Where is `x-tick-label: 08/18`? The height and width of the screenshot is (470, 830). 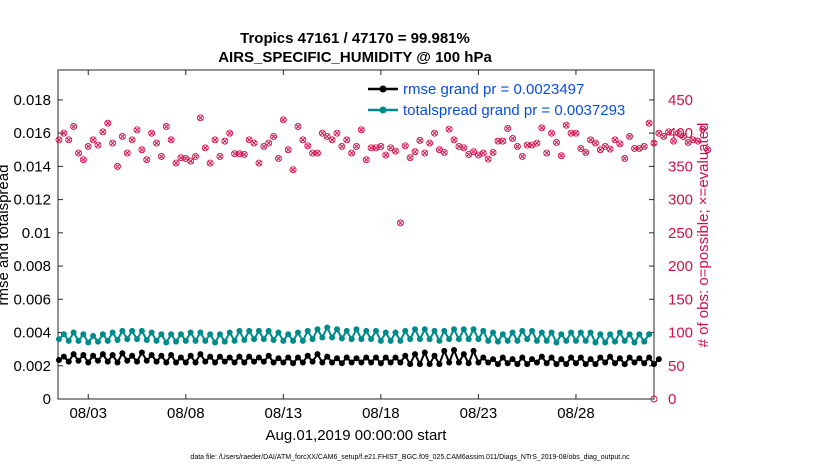 x-tick-label: 08/18 is located at coordinates (381, 413).